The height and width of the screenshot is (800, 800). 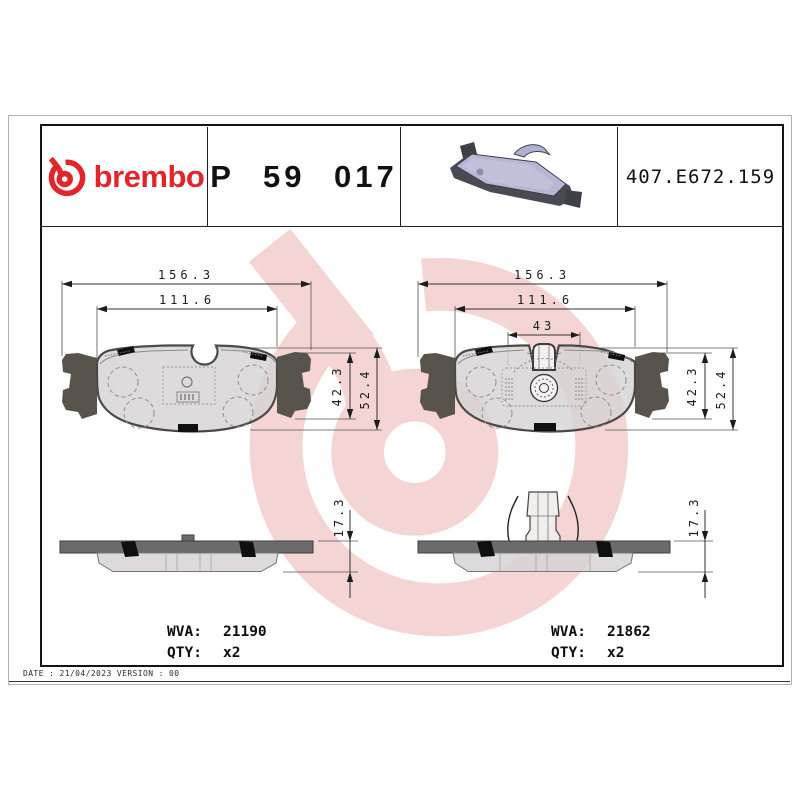 I want to click on dimension-sensor-span: 43, so click(x=544, y=328).